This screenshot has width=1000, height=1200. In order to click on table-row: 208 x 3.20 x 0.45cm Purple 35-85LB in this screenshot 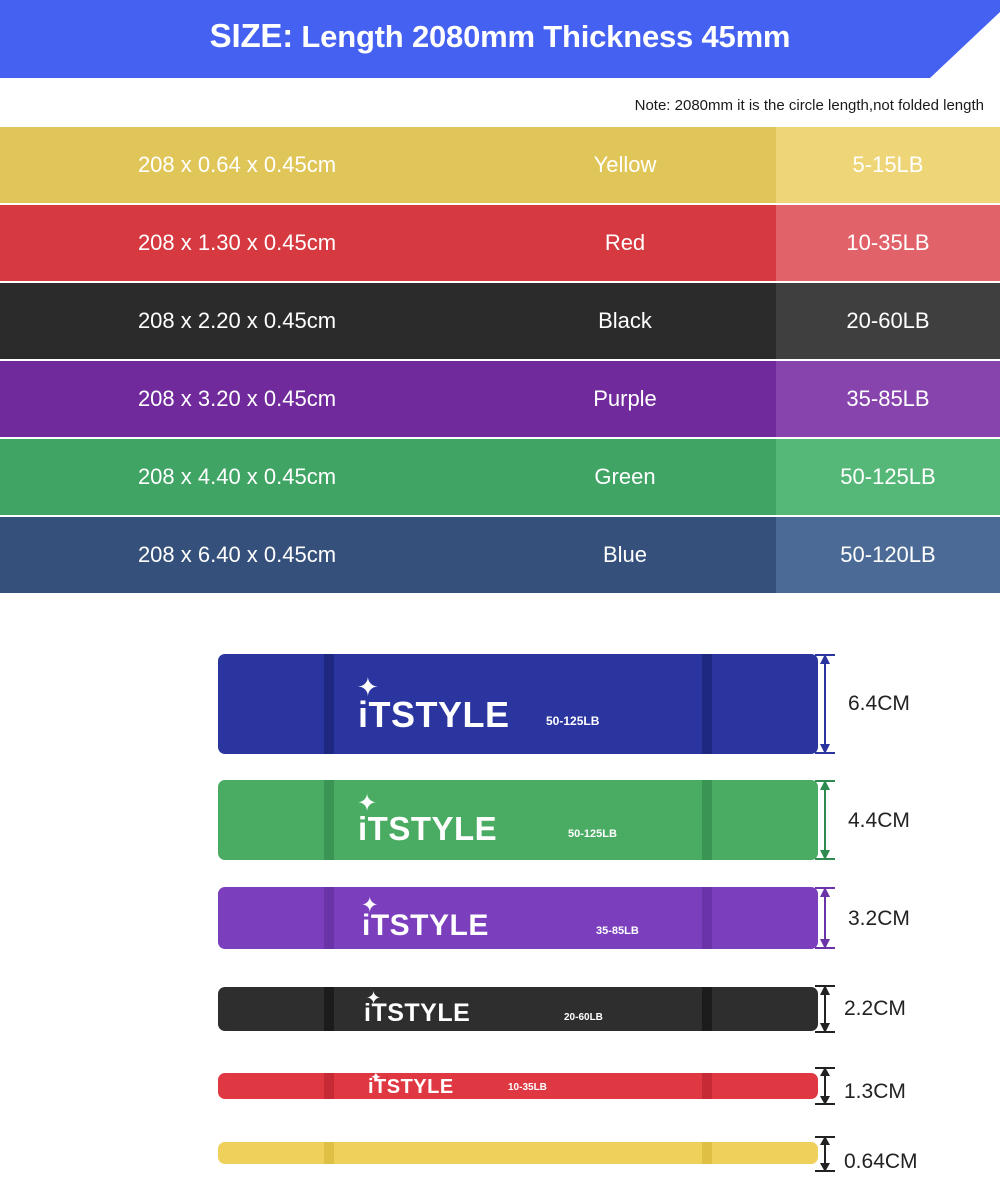, I will do `click(500, 399)`.